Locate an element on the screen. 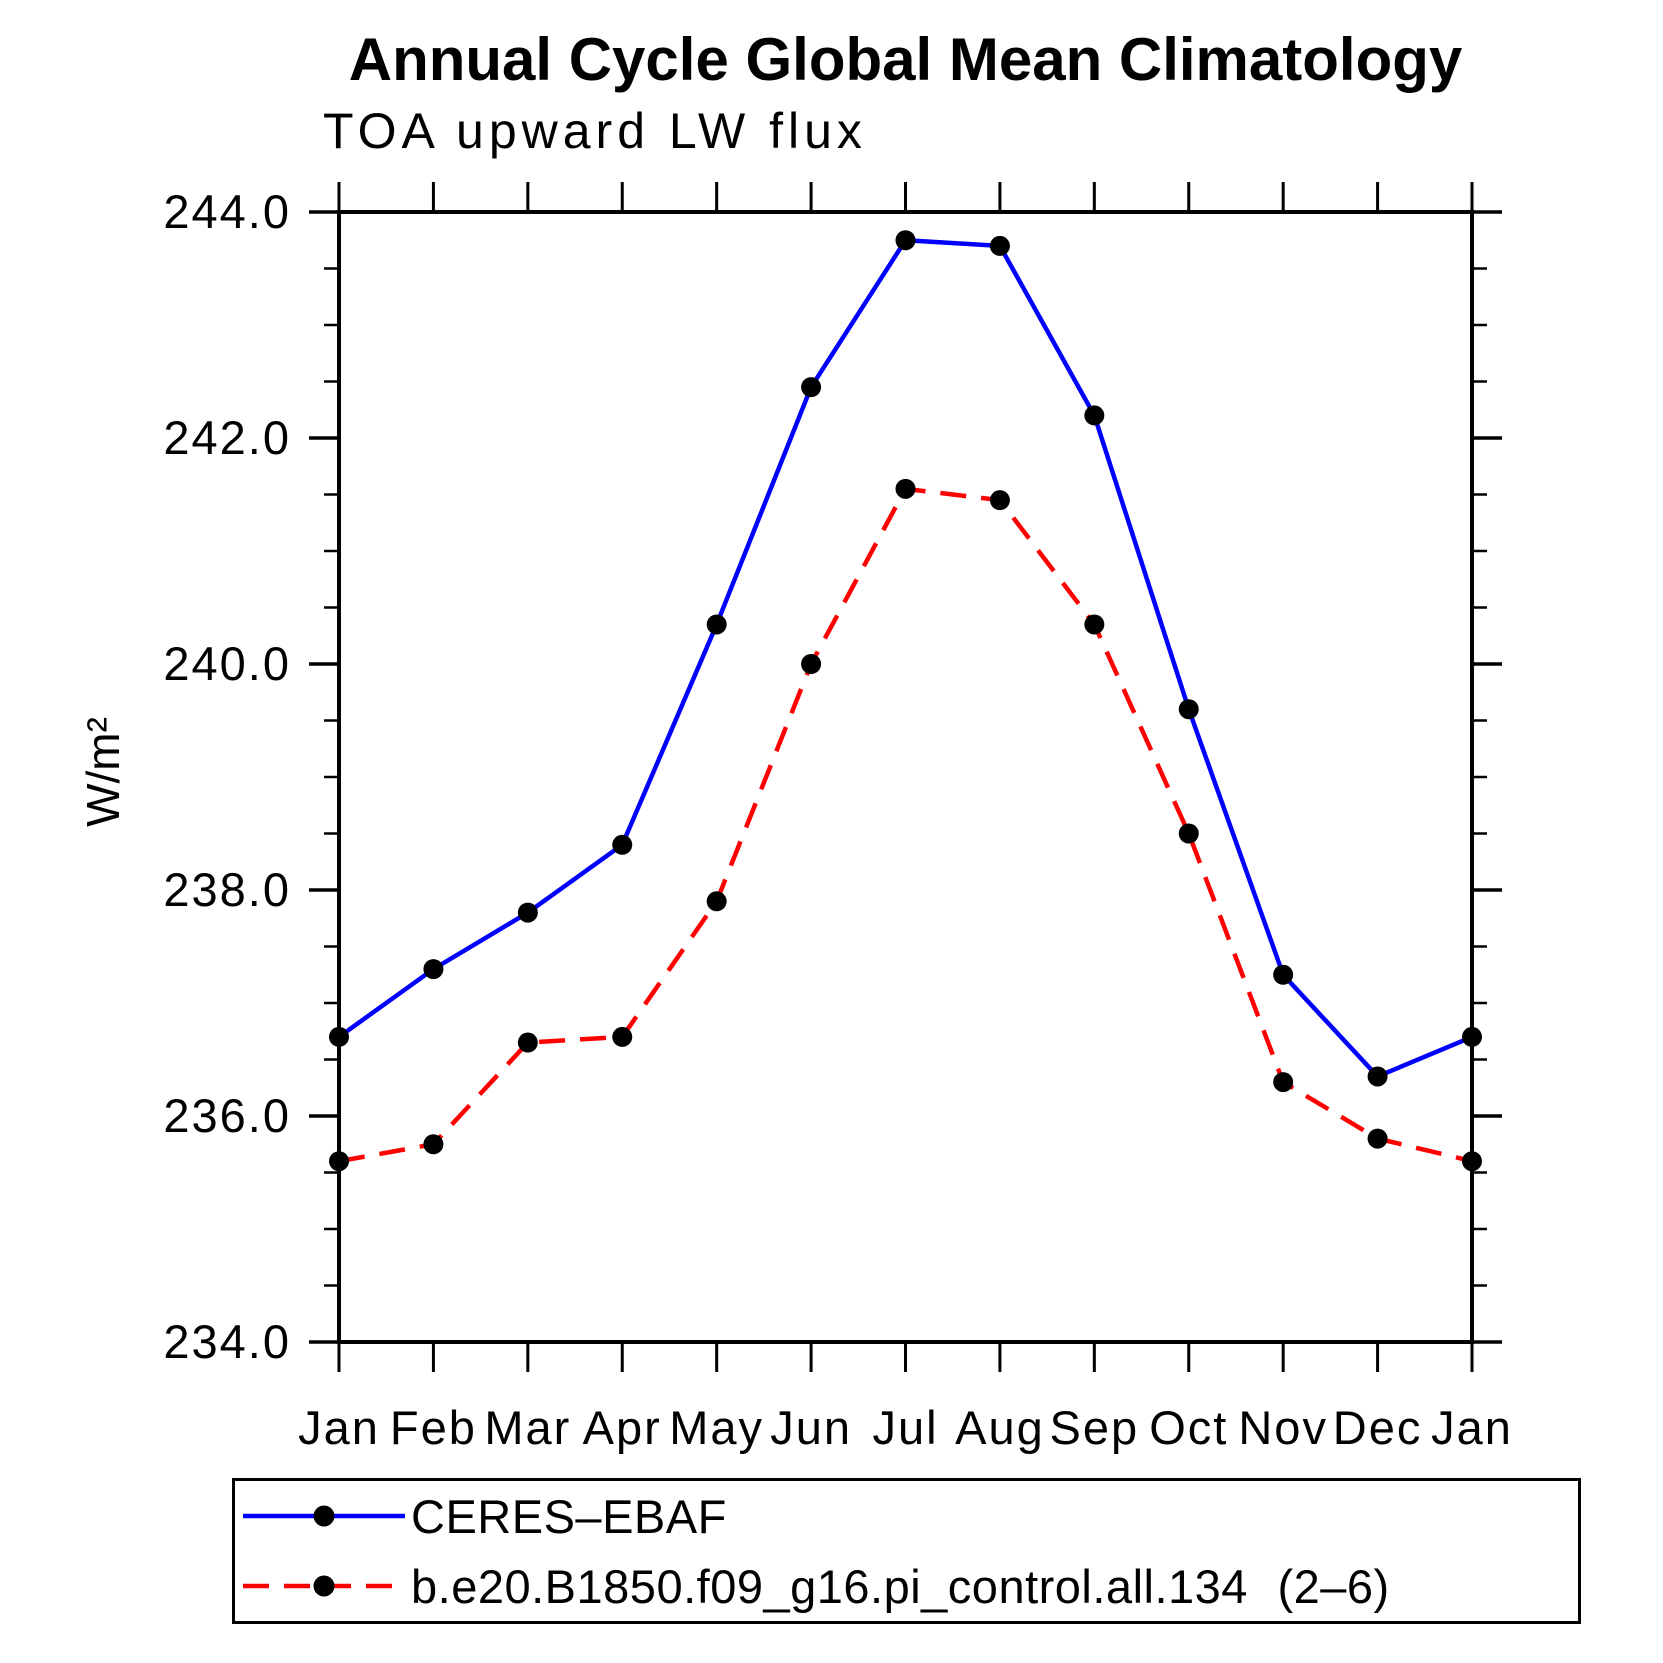 This screenshot has height=1663, width=1663. x-tick-label: Jun is located at coordinates (811, 1427).